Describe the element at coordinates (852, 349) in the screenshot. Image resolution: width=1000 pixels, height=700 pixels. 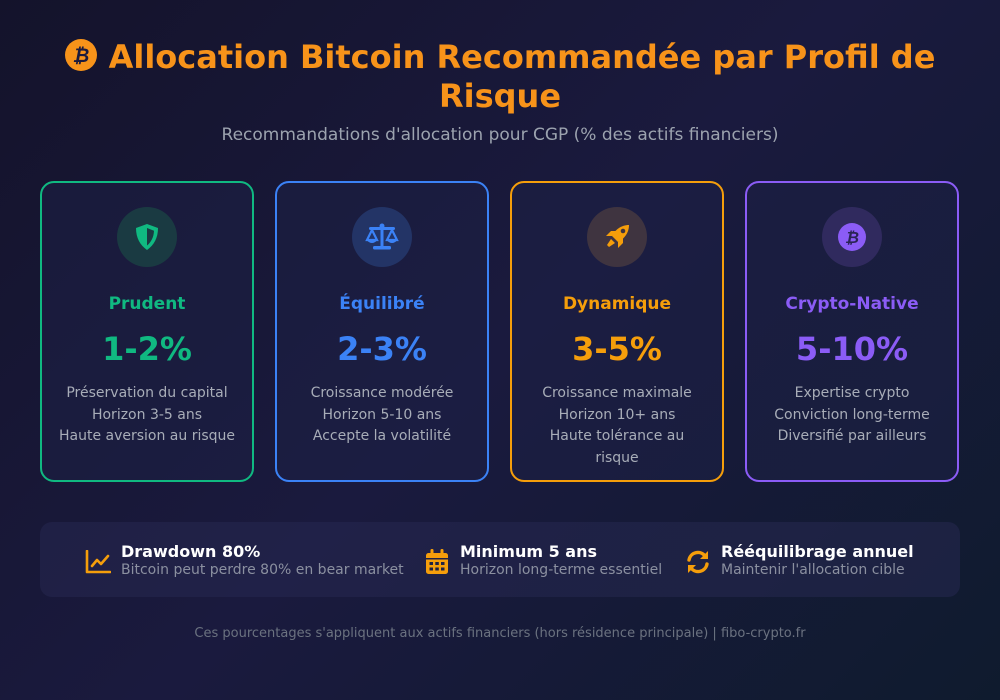
I see `allocation-value: 5-10%` at that location.